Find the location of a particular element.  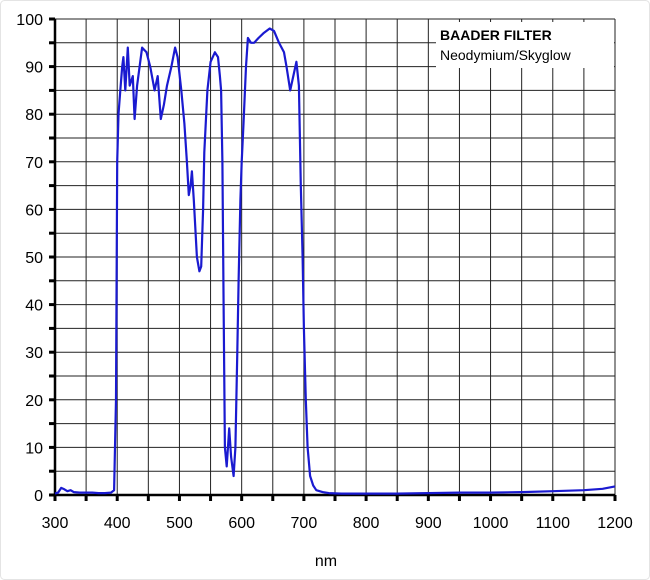

y-tick-label: 40 is located at coordinates (34, 306).